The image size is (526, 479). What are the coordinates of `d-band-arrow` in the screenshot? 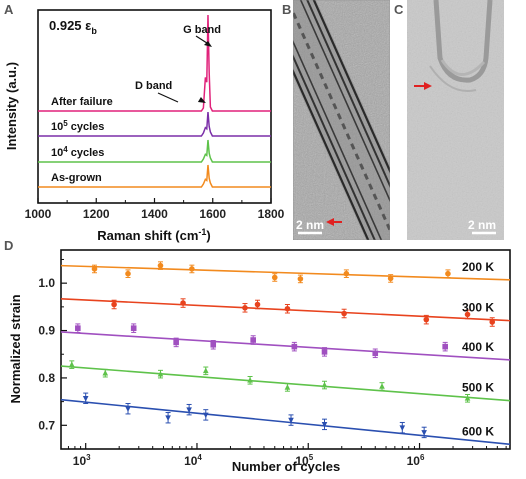 It's located at (168, 97).